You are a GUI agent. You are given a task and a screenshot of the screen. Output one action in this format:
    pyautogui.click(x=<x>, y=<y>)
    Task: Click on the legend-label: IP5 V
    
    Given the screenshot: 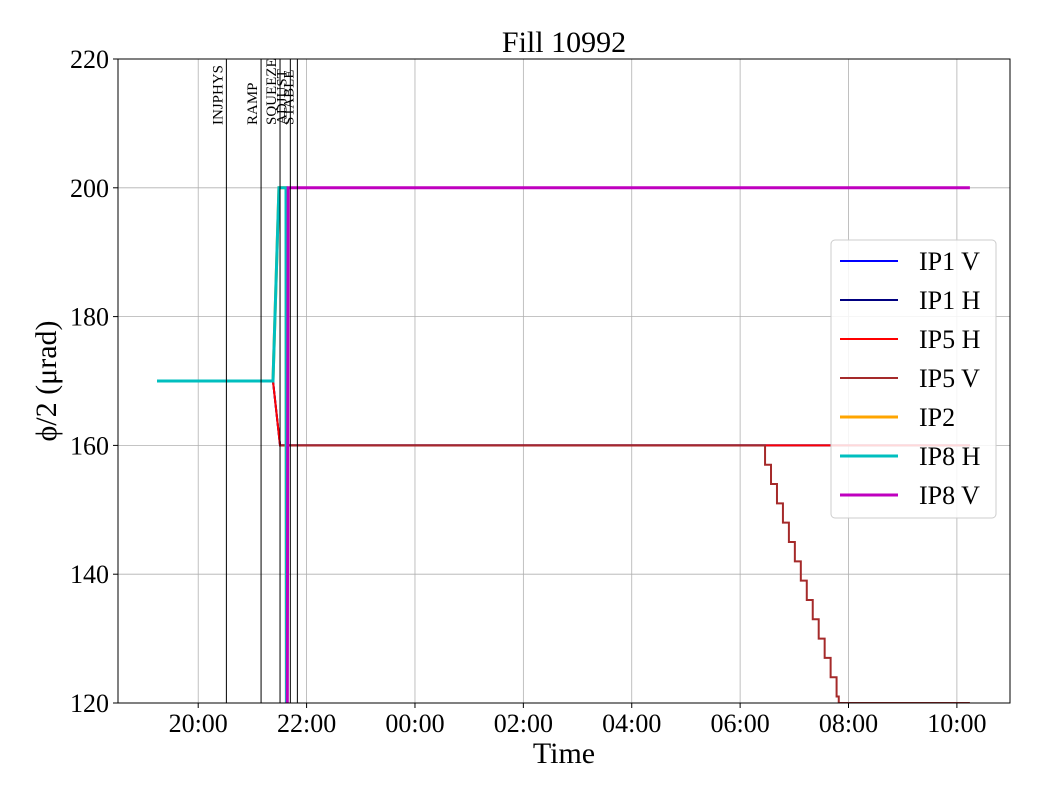 What is the action you would take?
    pyautogui.click(x=949, y=378)
    